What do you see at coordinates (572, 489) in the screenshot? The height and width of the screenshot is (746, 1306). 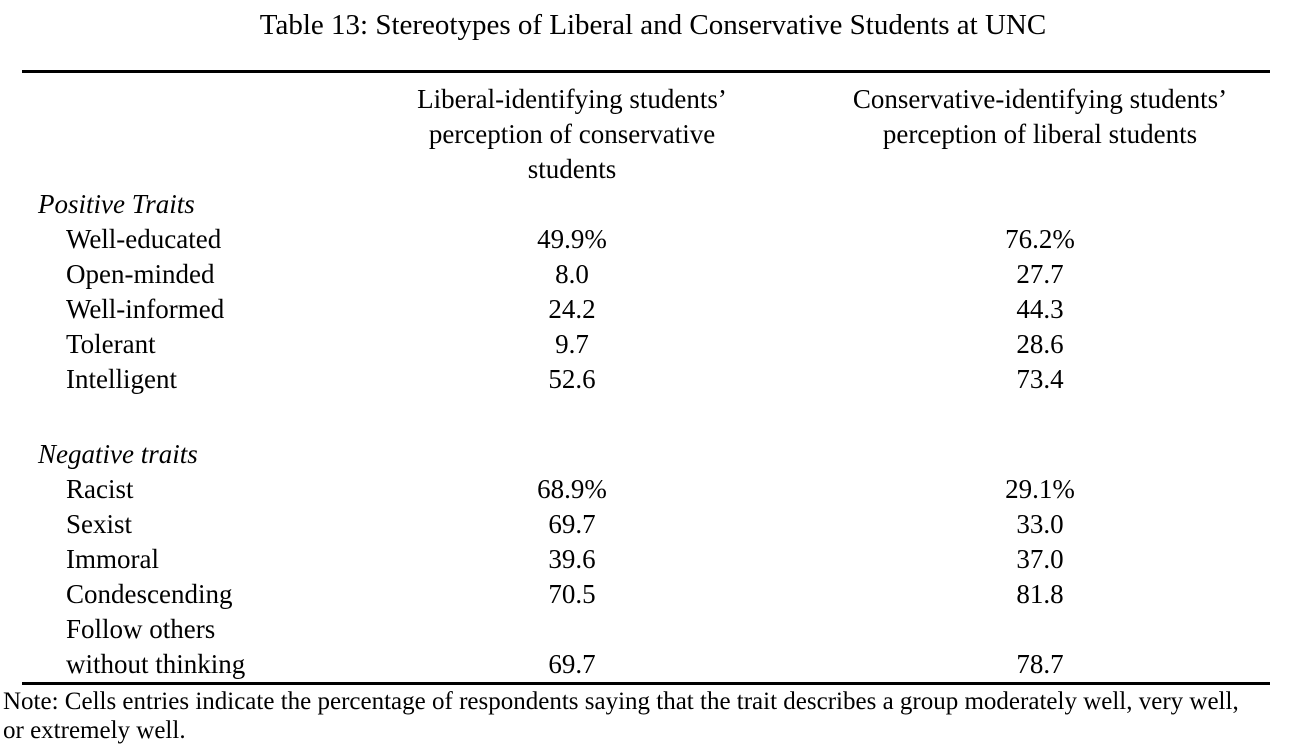 I see `value-liberal-perception: 68.9%` at bounding box center [572, 489].